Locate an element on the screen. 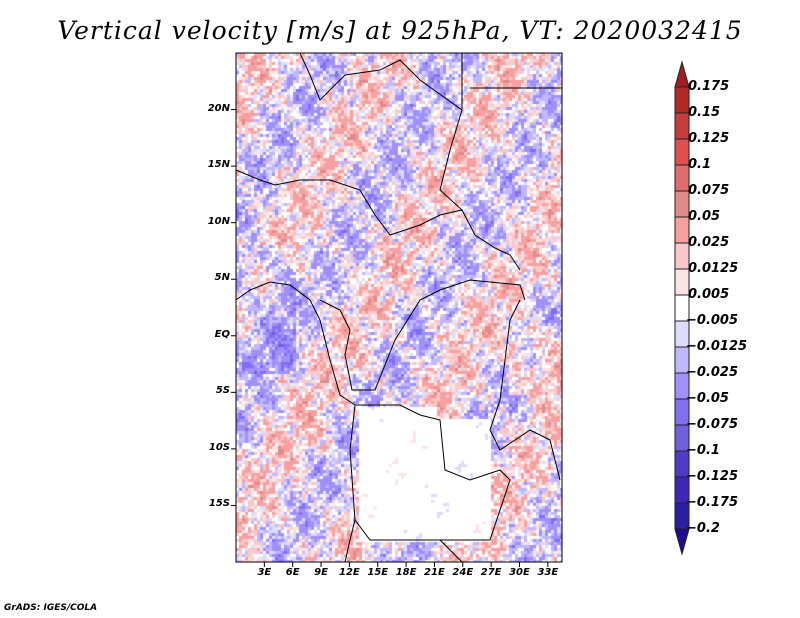  y-tick-label: 10N is located at coordinates (218, 221).